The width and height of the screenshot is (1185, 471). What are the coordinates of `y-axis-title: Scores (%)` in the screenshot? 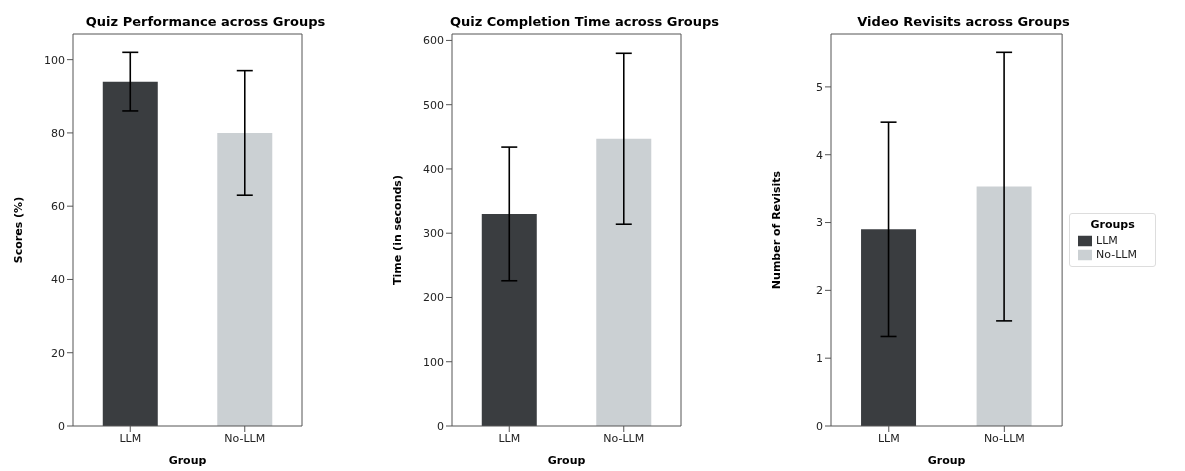 It's located at (18, 230).